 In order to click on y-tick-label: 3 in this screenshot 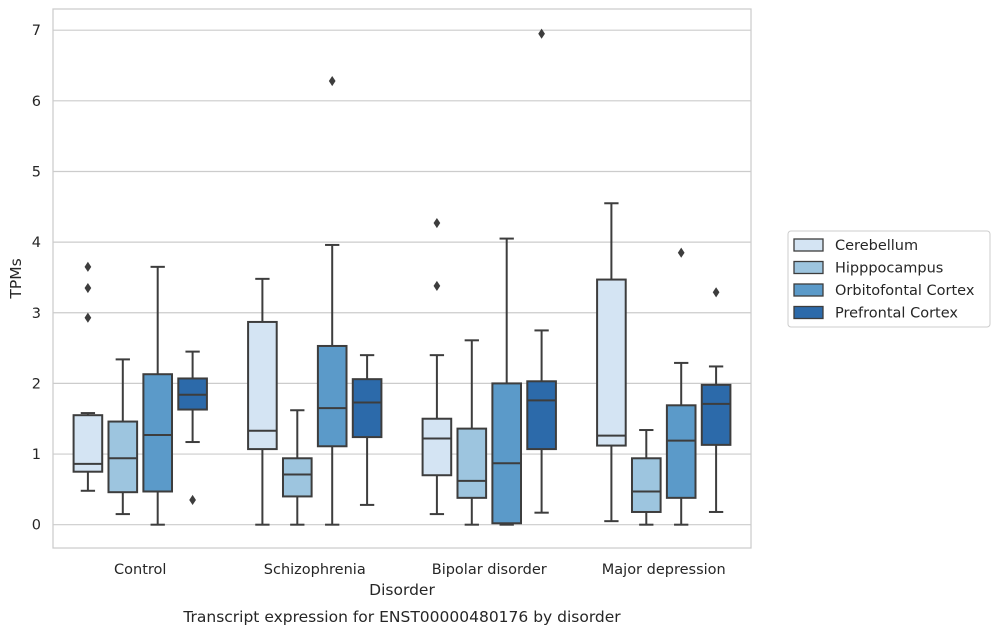, I will do `click(36, 314)`.